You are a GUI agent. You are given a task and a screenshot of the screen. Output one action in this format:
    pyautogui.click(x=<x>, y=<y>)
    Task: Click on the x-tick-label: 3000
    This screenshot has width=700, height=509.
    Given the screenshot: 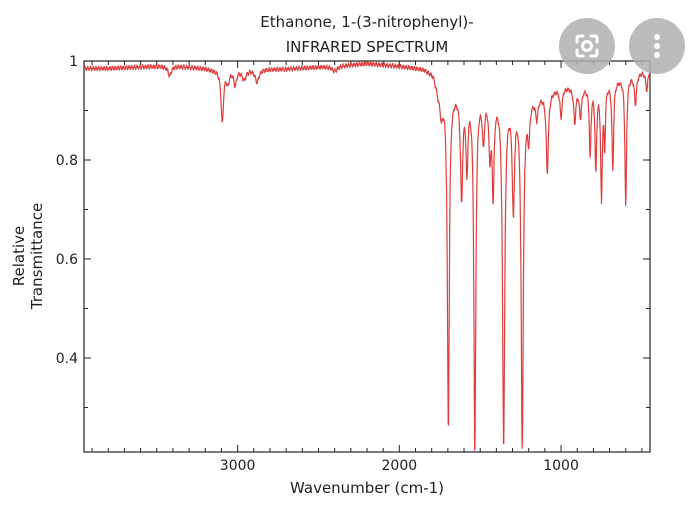 What is the action you would take?
    pyautogui.click(x=238, y=466)
    